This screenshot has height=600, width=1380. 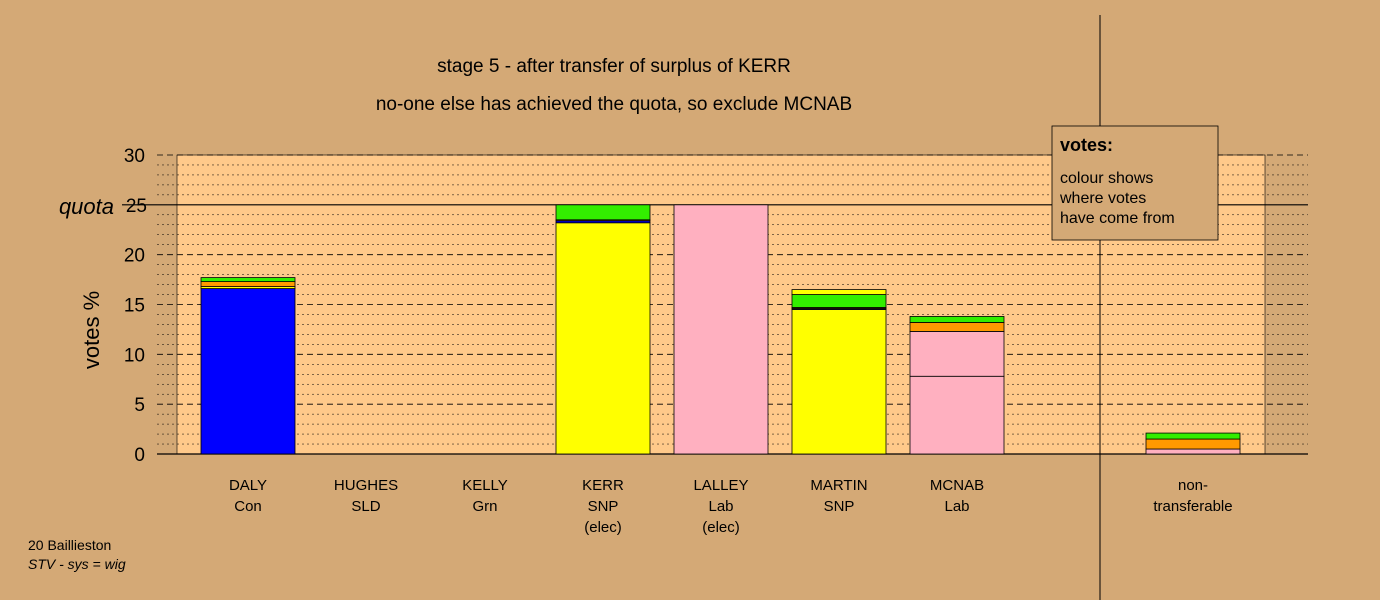 What do you see at coordinates (134, 355) in the screenshot?
I see `y-tick-label: 10` at bounding box center [134, 355].